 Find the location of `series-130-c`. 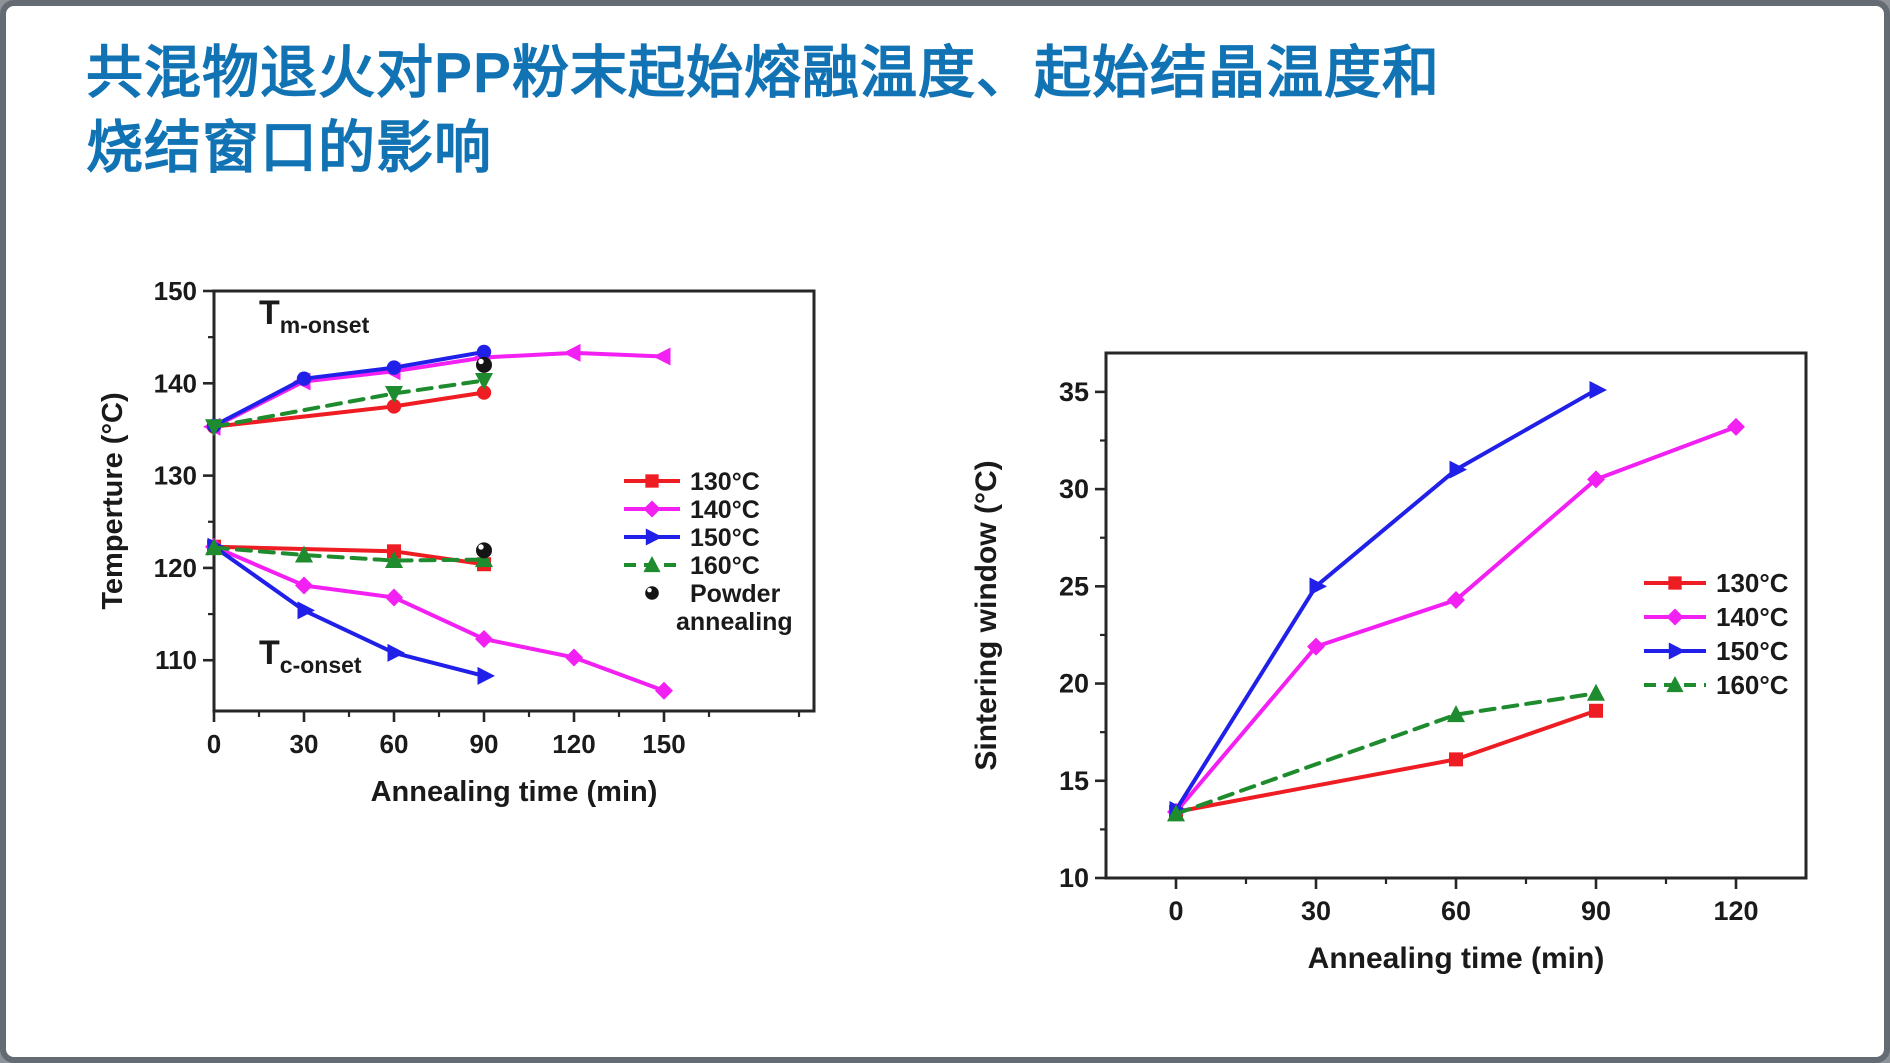

series-130-c is located at coordinates (1386, 761).